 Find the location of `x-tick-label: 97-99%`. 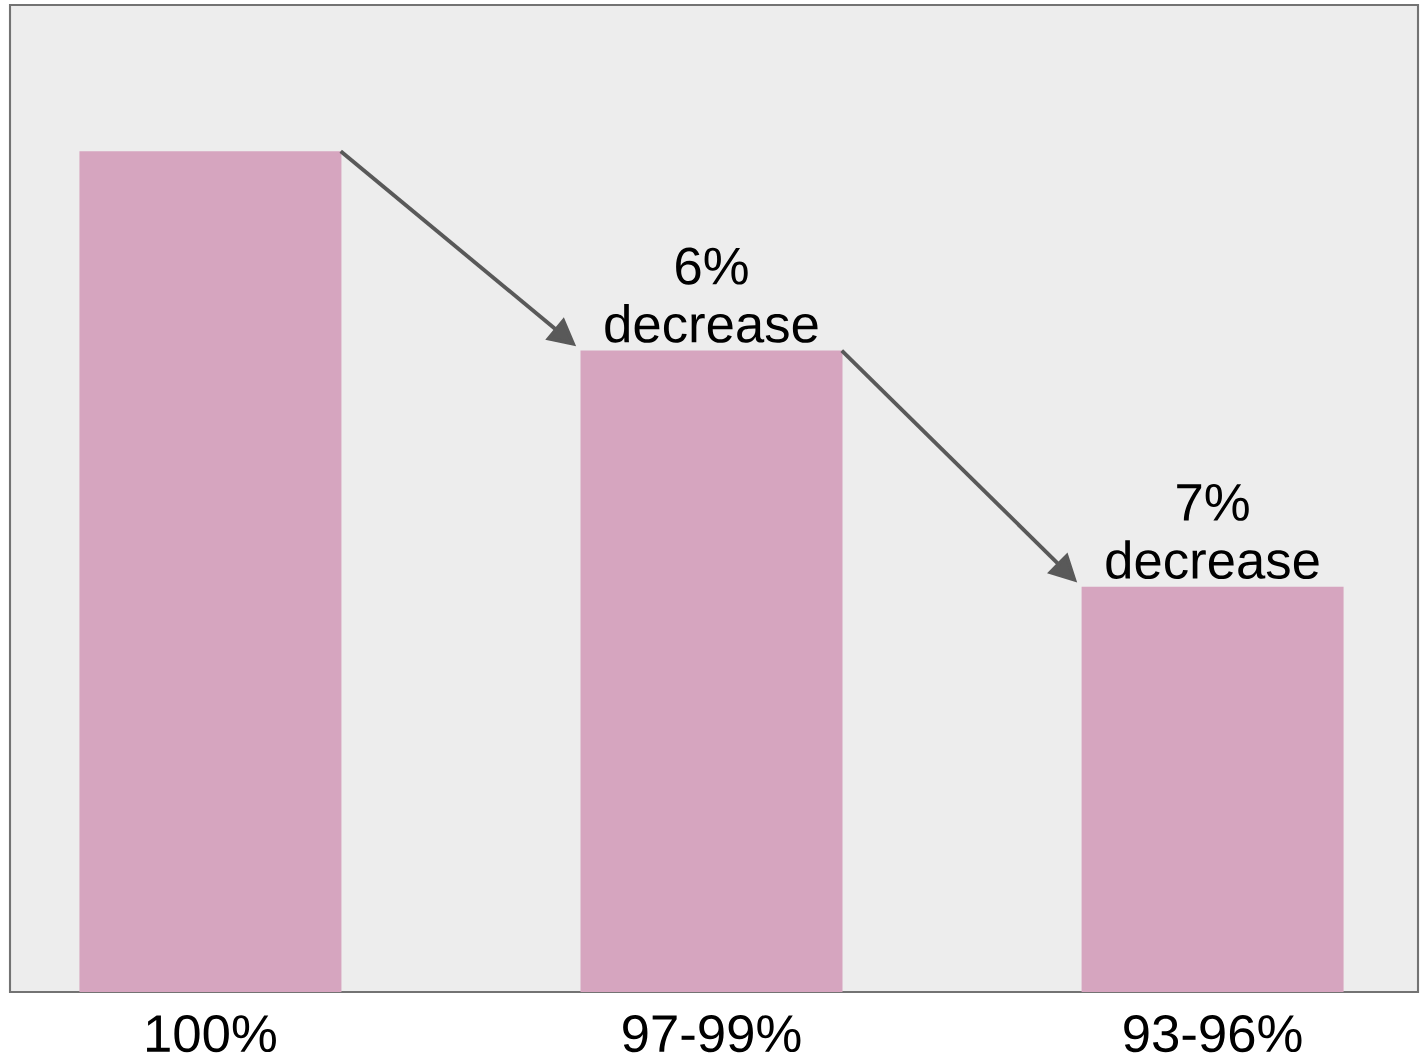

x-tick-label: 97-99% is located at coordinates (712, 1033).